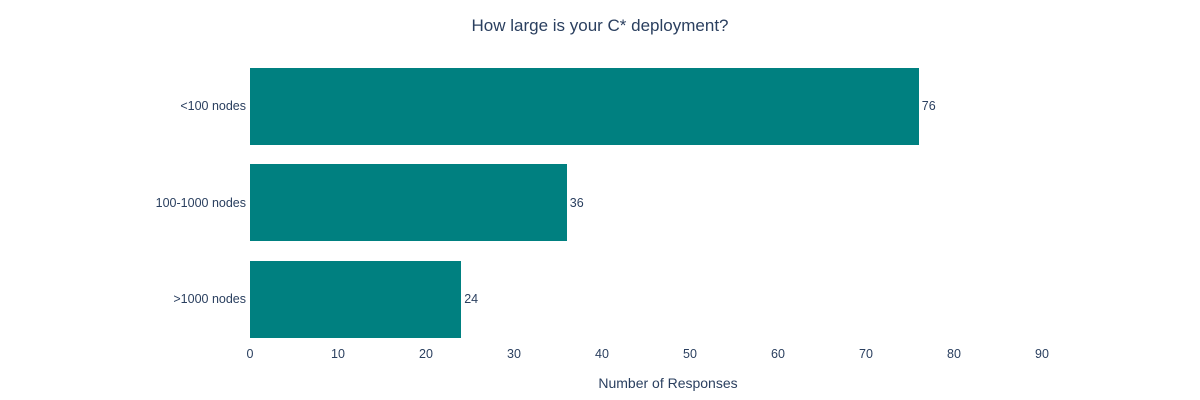 The image size is (1200, 400). Describe the element at coordinates (778, 354) in the screenshot. I see `x-axis-tick: 60` at that location.